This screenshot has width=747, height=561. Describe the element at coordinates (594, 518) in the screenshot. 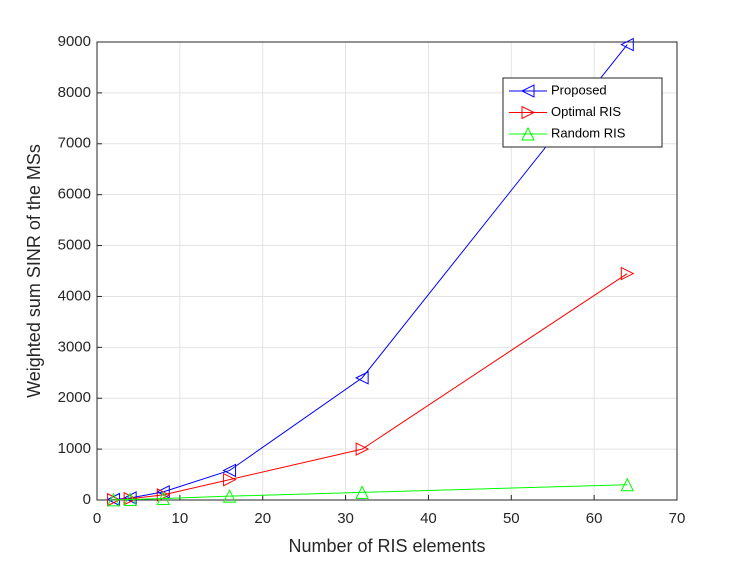

I see `x-tick-label: 60` at that location.